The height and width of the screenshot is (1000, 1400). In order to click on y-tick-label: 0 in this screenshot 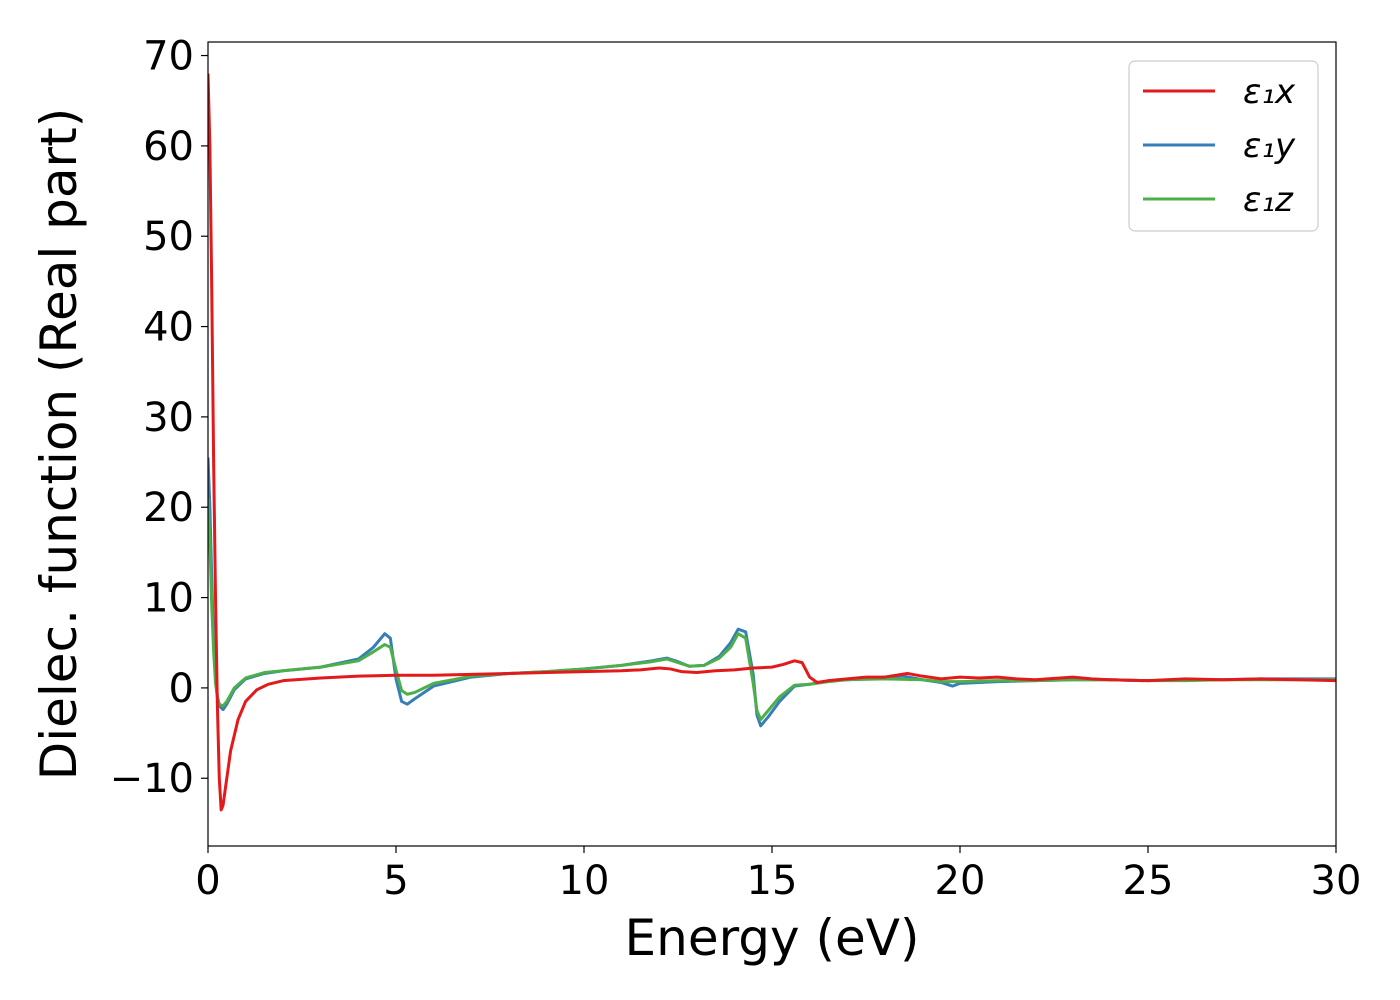, I will do `click(181, 689)`.